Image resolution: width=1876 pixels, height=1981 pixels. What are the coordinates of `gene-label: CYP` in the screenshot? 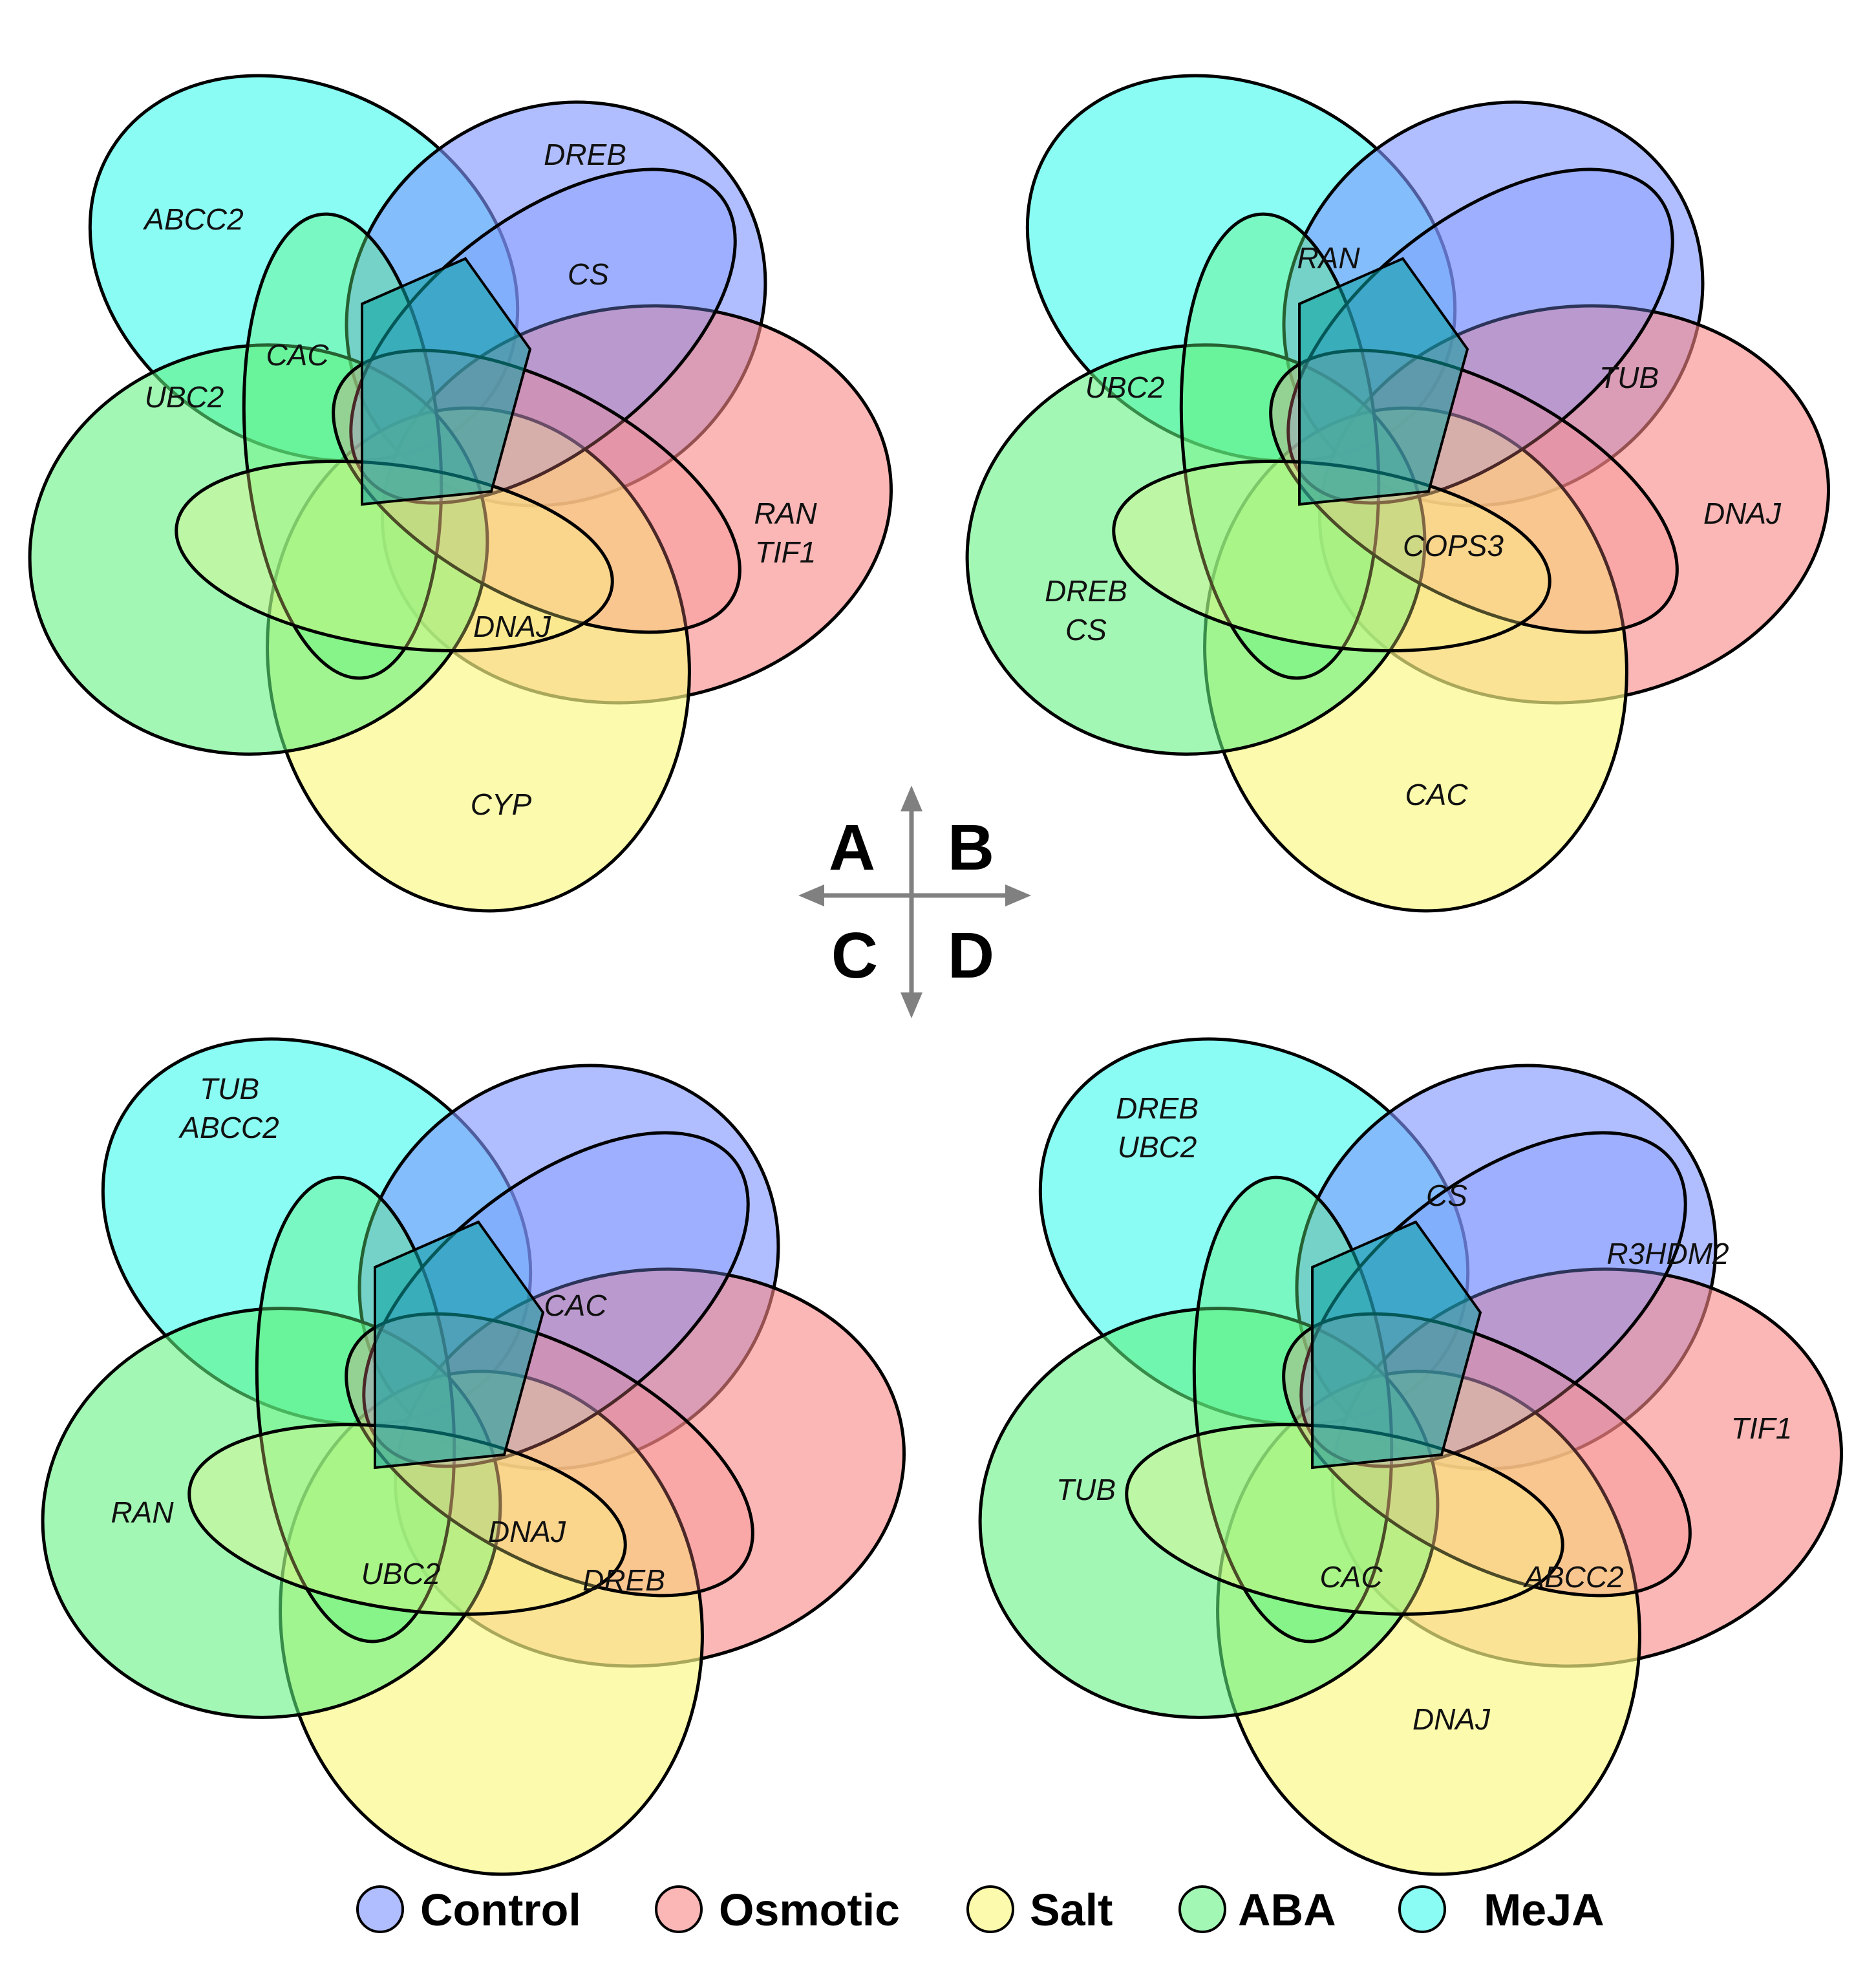 It's located at (502, 804).